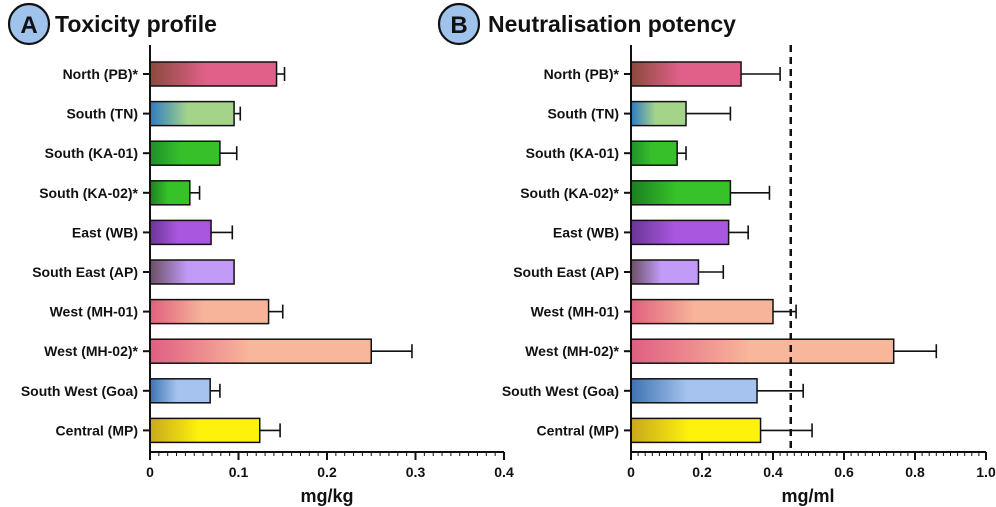 The height and width of the screenshot is (507, 996). What do you see at coordinates (85, 272) in the screenshot?
I see `panel-a-category-label-south-east-ap: South East (AP)` at bounding box center [85, 272].